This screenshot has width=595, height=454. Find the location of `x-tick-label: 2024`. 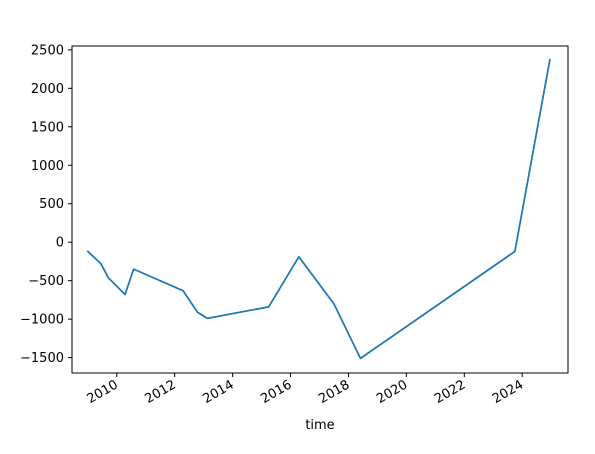

x-tick-label: 2024 is located at coordinates (508, 392).